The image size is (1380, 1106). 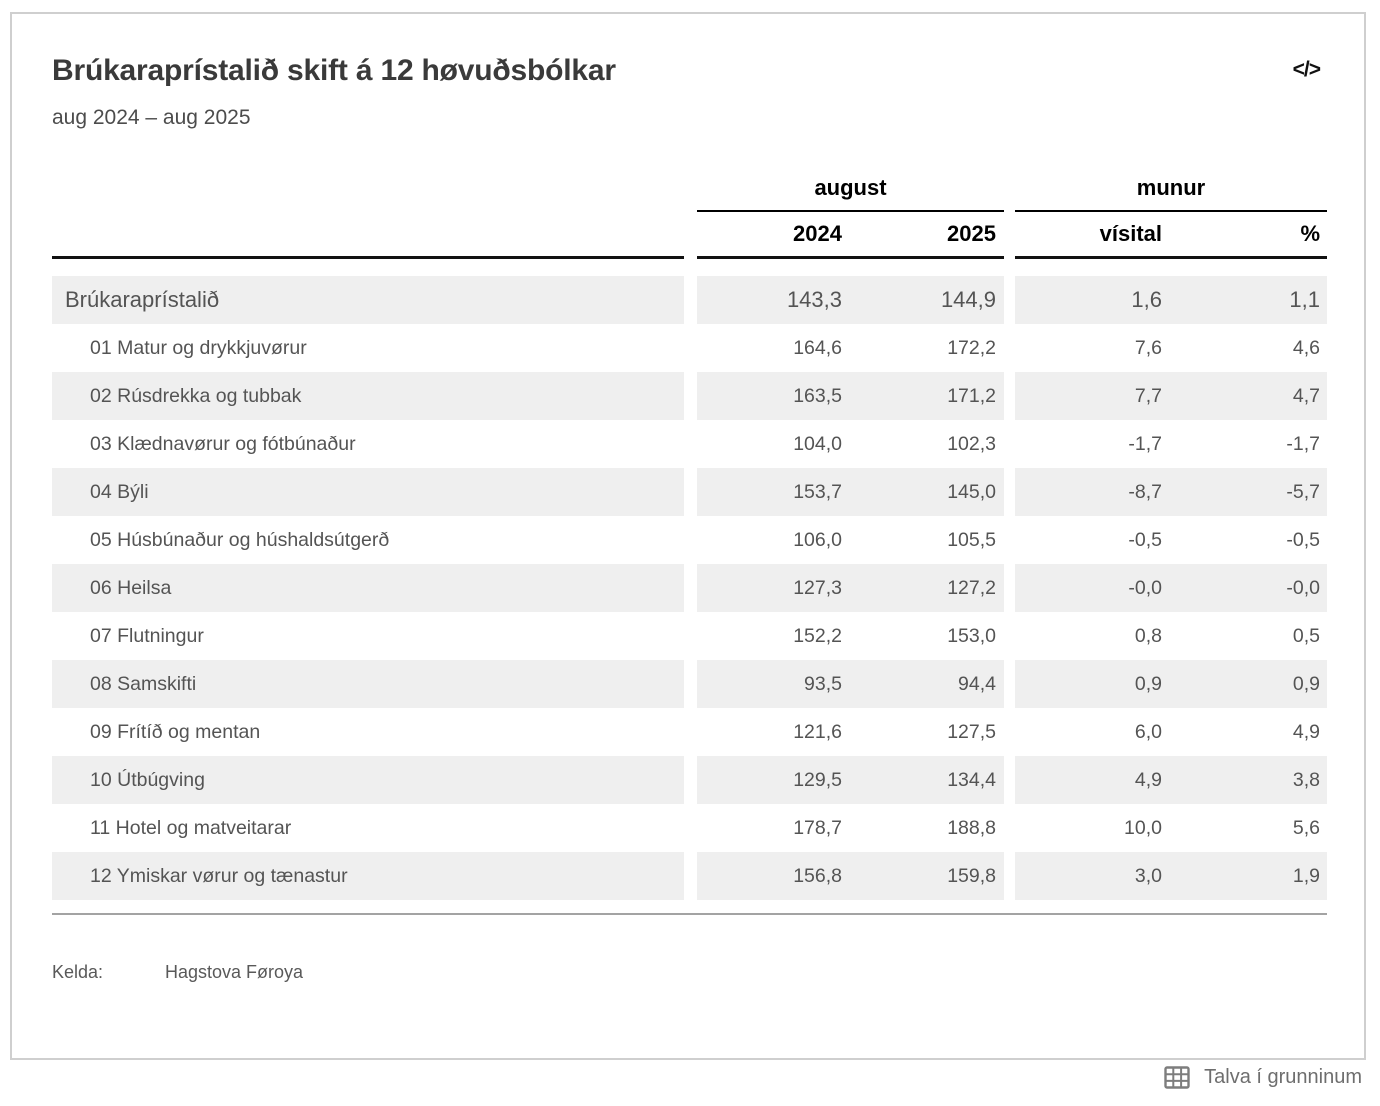 What do you see at coordinates (1171, 191) in the screenshot?
I see `group-header-munur: munur` at bounding box center [1171, 191].